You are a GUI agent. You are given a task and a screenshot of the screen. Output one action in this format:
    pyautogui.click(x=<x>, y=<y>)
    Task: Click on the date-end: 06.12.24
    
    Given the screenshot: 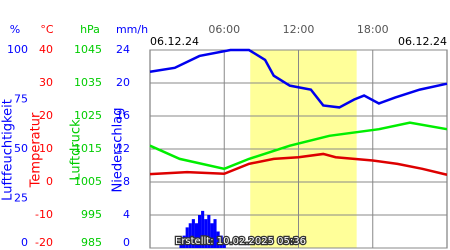 What is the action you would take?
    pyautogui.click(x=422, y=41)
    